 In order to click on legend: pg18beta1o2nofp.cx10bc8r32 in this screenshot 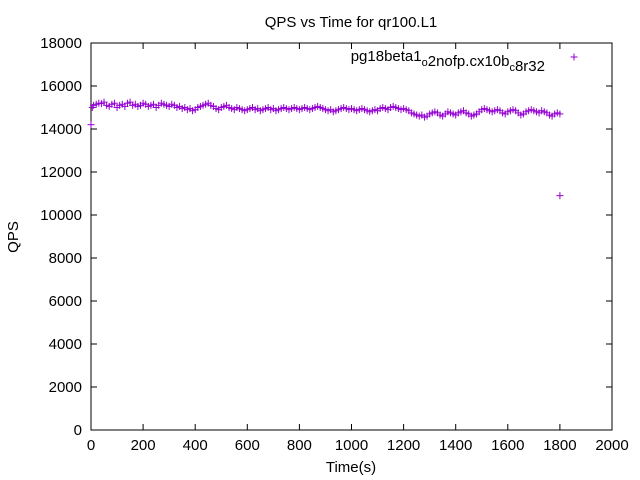, I will do `click(464, 61)`.